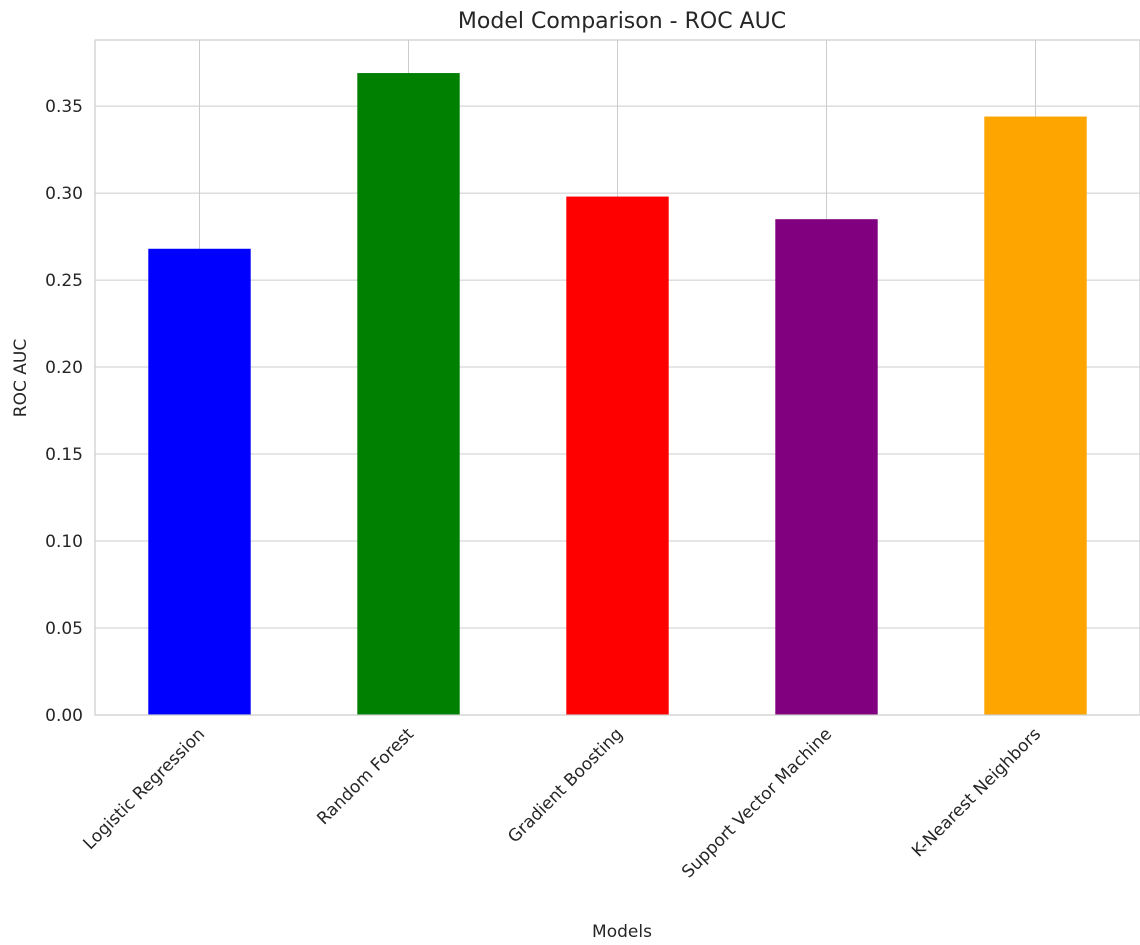 The image size is (1140, 945). What do you see at coordinates (365, 776) in the screenshot?
I see `x-tick-label: Random Forest` at bounding box center [365, 776].